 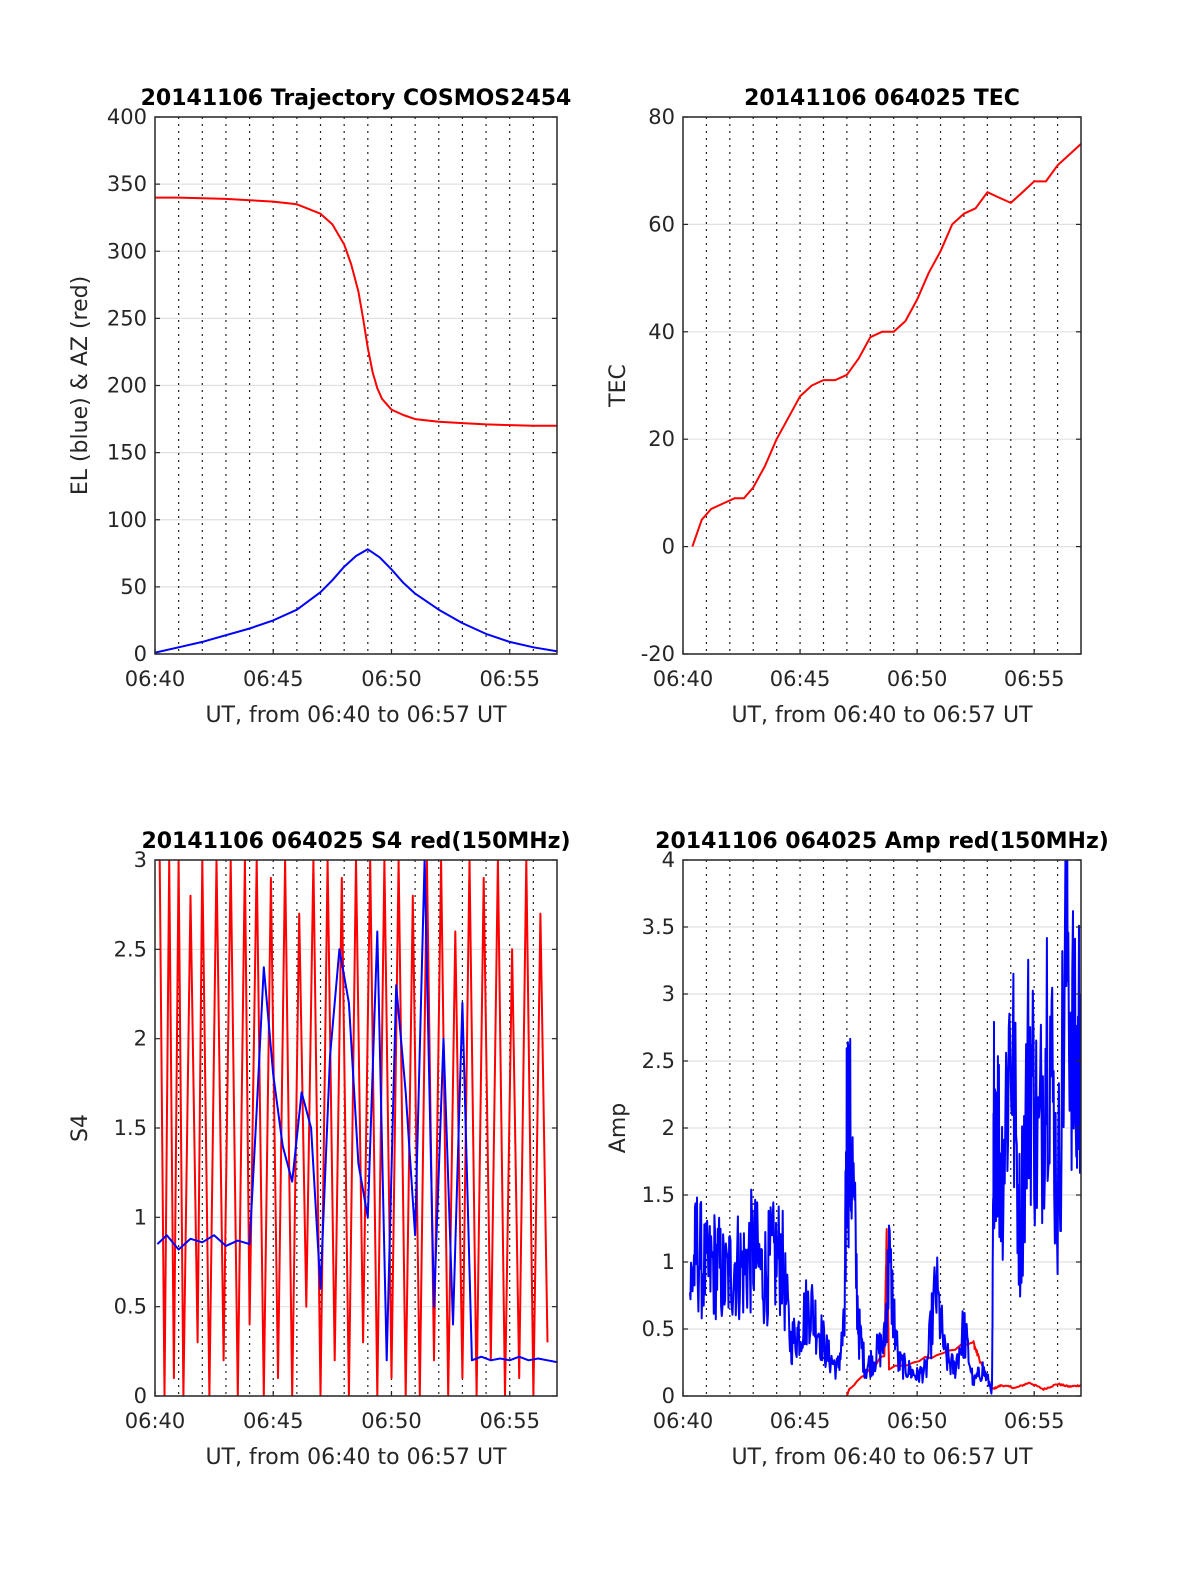 I want to click on chart-title: 20141106 064025 TEC, so click(x=882, y=98).